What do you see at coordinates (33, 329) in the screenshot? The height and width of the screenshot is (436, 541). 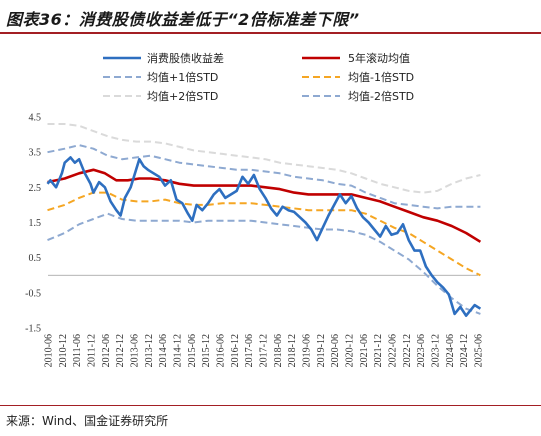 I see `y-tick-label: -1.5` at bounding box center [33, 329].